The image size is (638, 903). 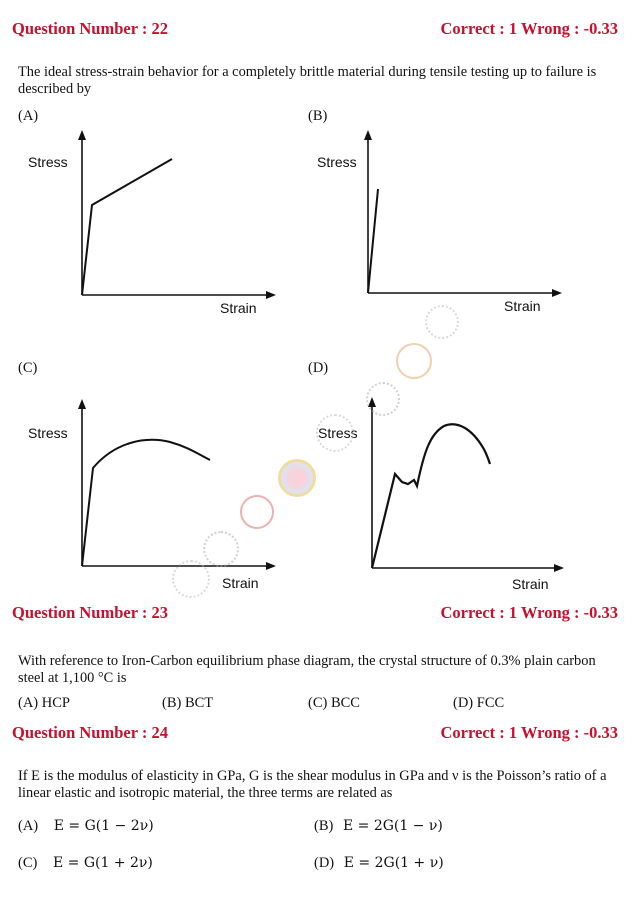 What do you see at coordinates (445, 225) in the screenshot?
I see `option-b-plot: Stress Strain` at bounding box center [445, 225].